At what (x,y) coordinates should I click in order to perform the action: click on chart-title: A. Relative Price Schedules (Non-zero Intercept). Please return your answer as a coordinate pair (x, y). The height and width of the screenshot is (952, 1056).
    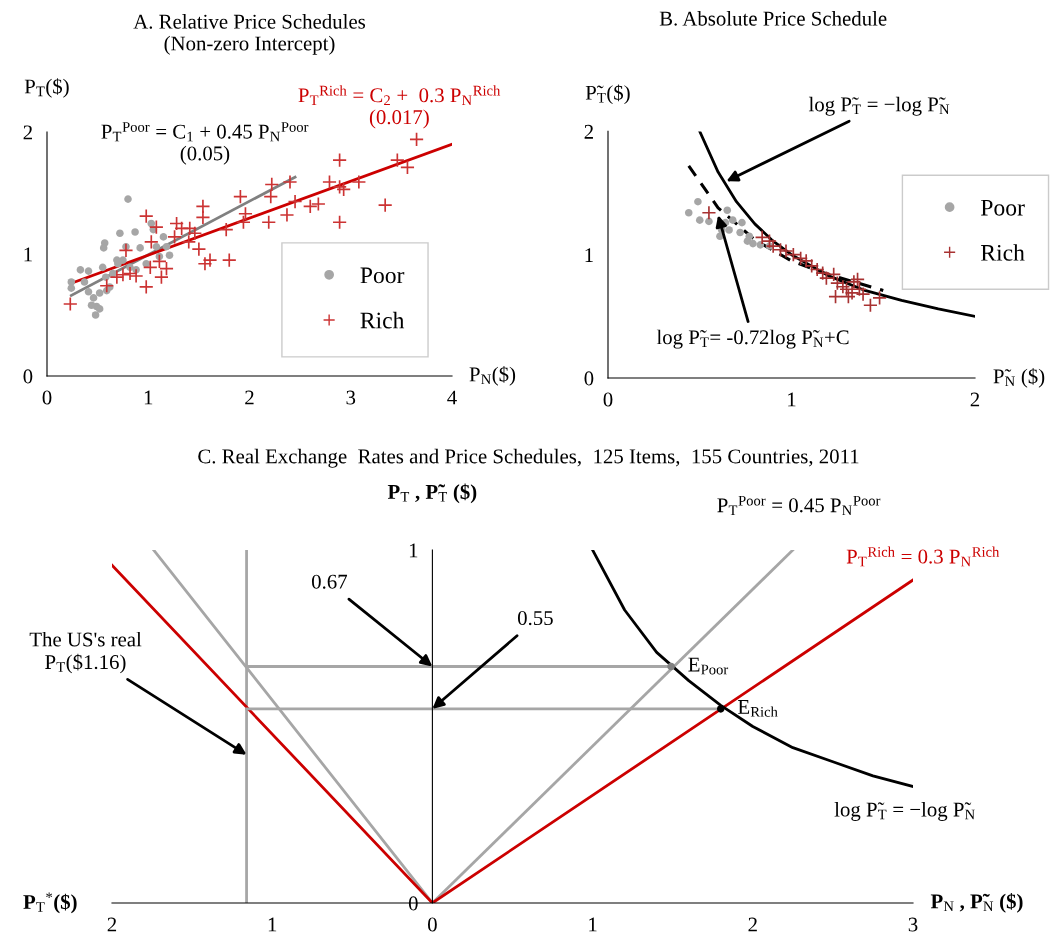
    Looking at the image, I should click on (249, 34).